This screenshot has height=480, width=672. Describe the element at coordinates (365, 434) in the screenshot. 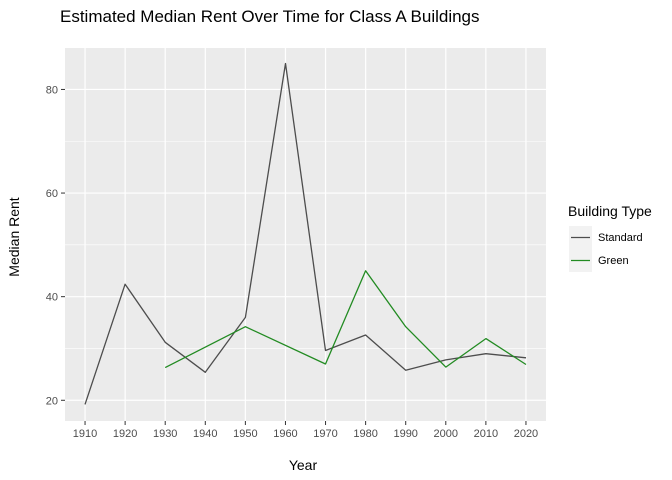

I see `x-tick-label: 1980` at that location.